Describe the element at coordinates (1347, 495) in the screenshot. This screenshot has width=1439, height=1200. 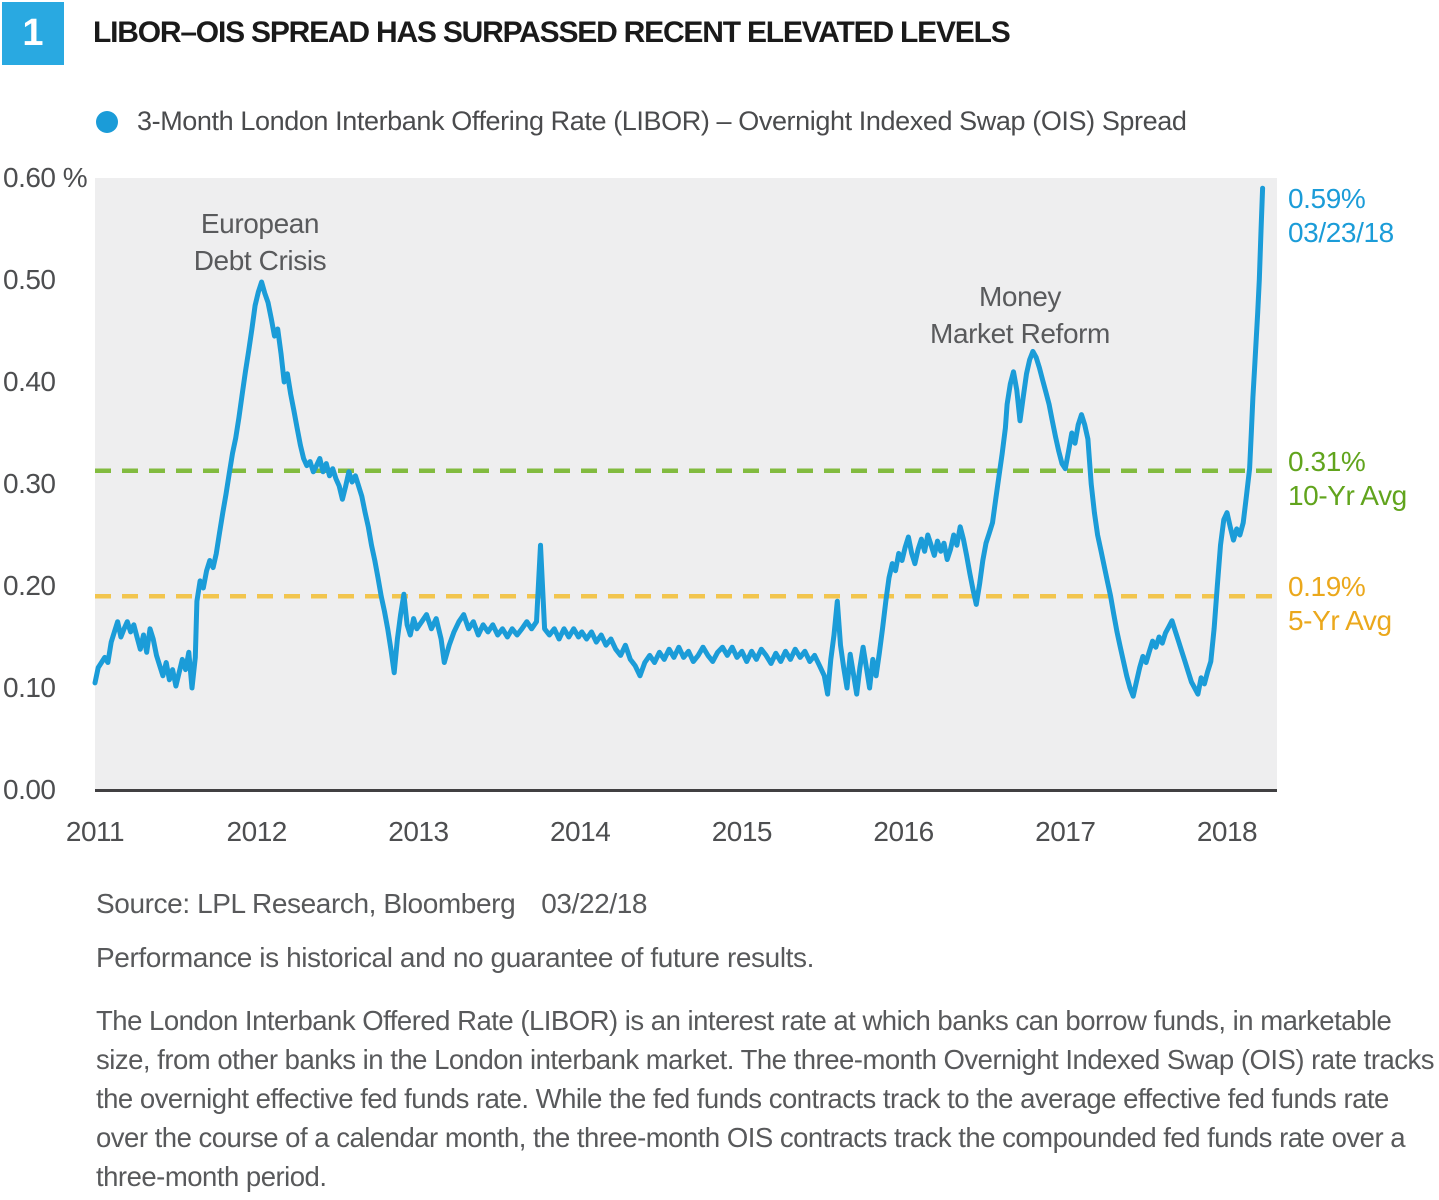
I see `avg-name: 10-Yr Avg` at that location.